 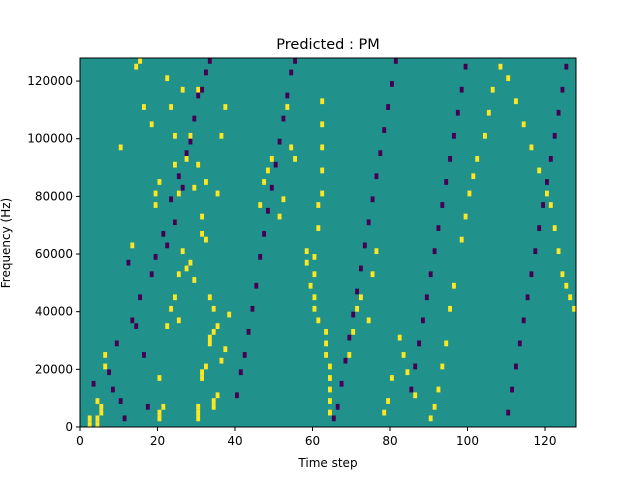 What do you see at coordinates (327, 463) in the screenshot?
I see `x-axis-label: Time step` at bounding box center [327, 463].